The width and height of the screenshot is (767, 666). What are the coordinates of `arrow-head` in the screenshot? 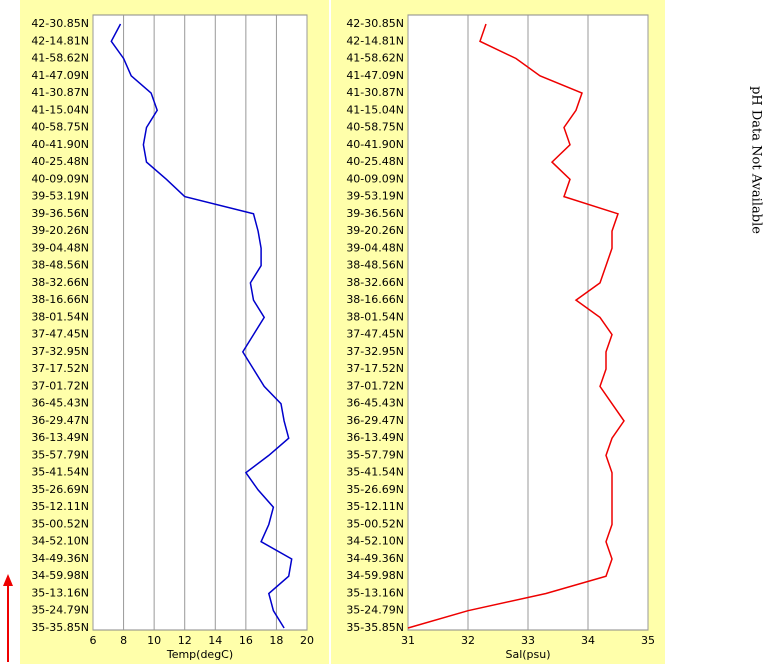 It's located at (8, 580).